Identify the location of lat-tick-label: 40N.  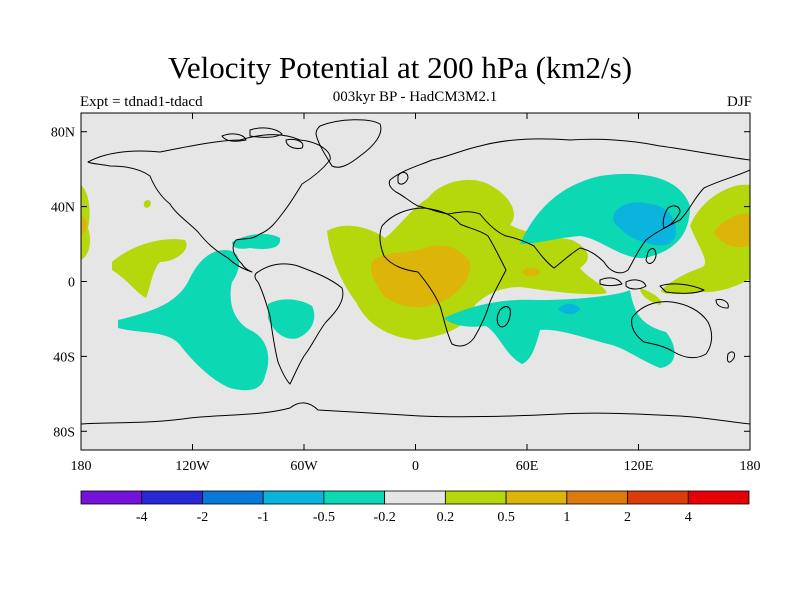
(63, 208).